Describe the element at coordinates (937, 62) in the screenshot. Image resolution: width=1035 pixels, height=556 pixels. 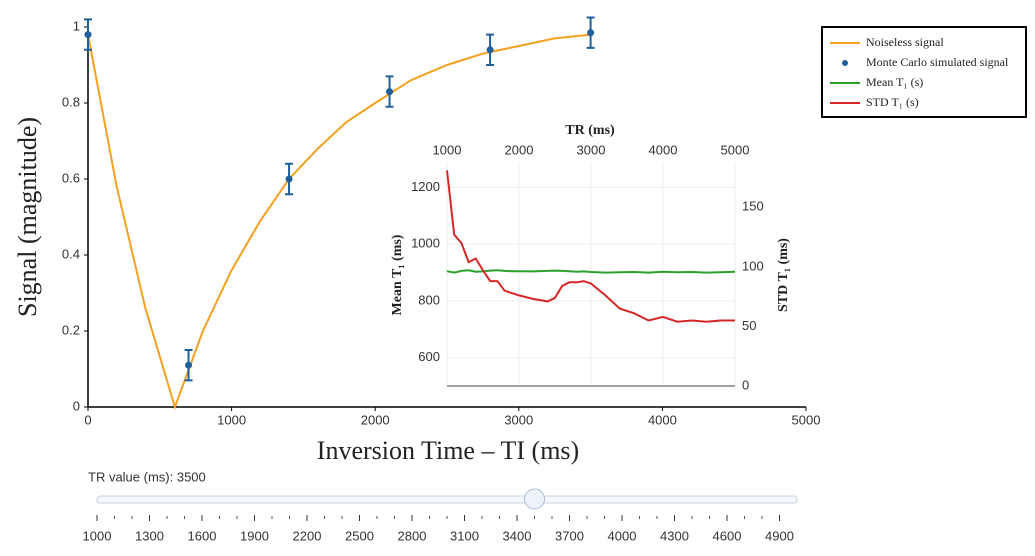
I see `legend-label: Monte Carlo simulated signal` at that location.